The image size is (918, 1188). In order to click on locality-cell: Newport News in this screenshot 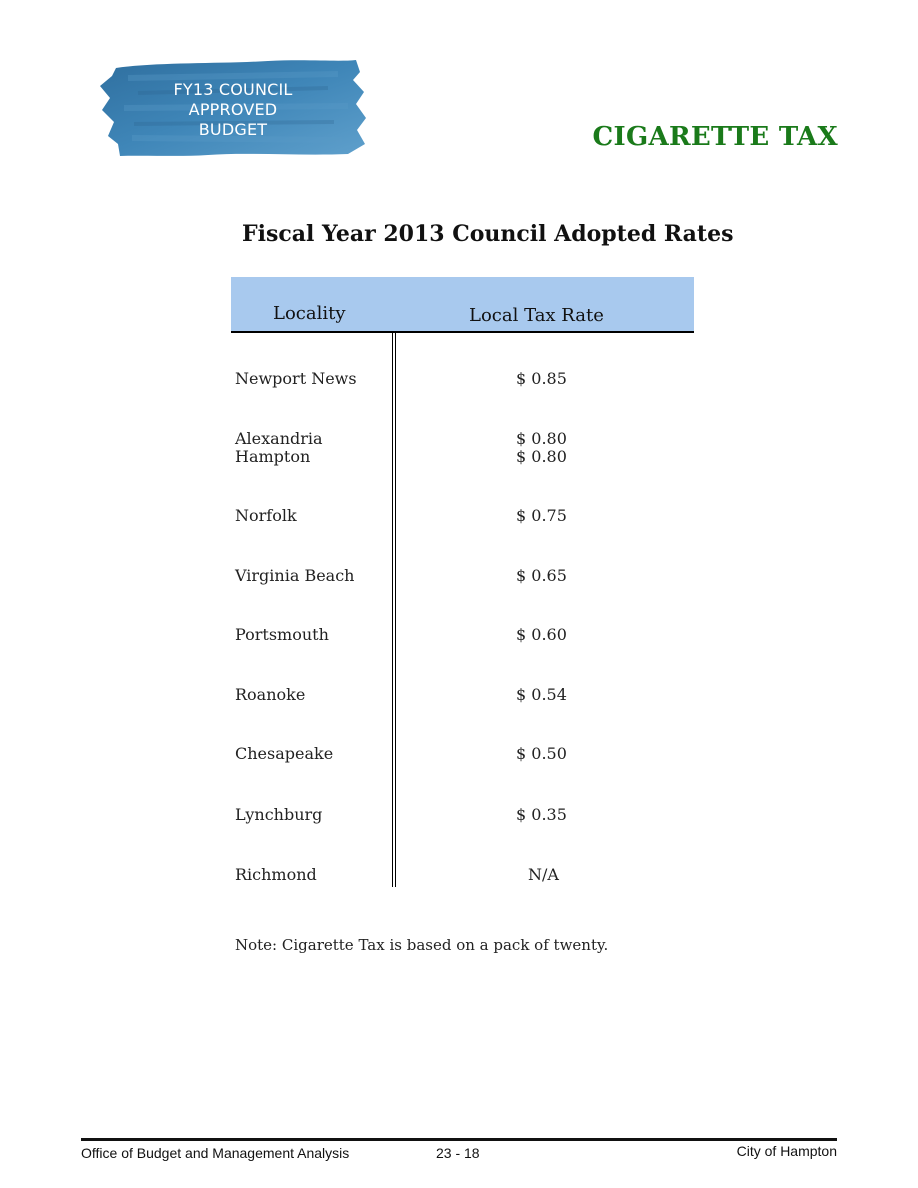, I will do `click(296, 378)`.